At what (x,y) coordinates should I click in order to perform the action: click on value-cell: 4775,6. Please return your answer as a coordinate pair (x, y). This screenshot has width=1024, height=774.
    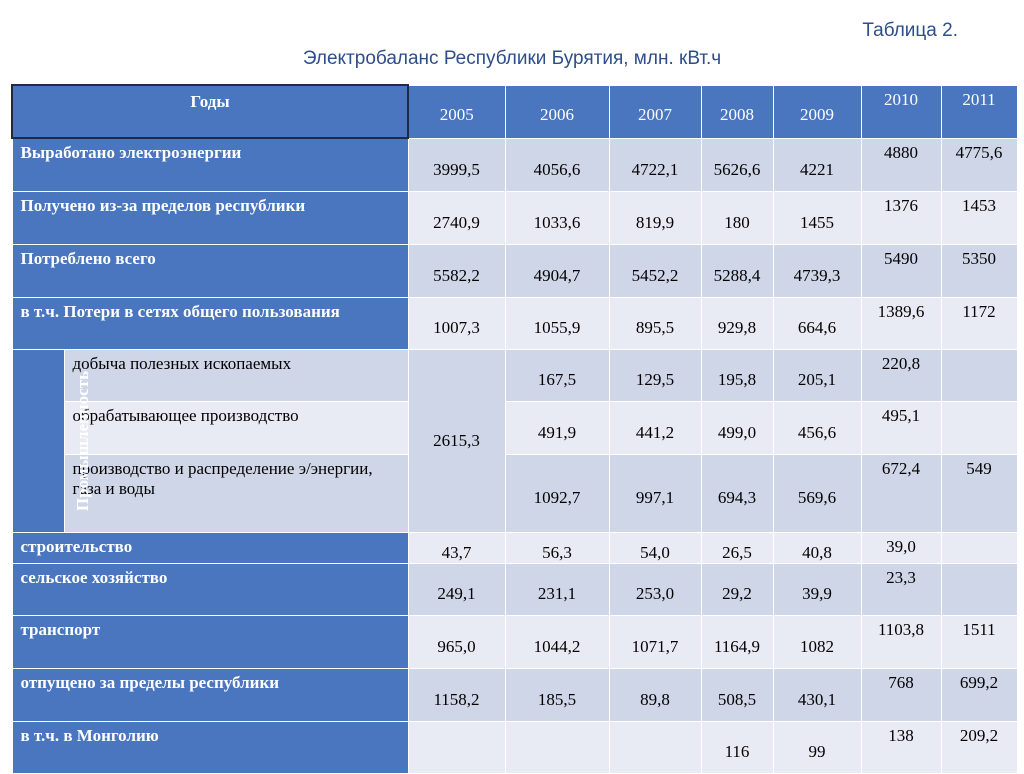
    Looking at the image, I should click on (979, 164).